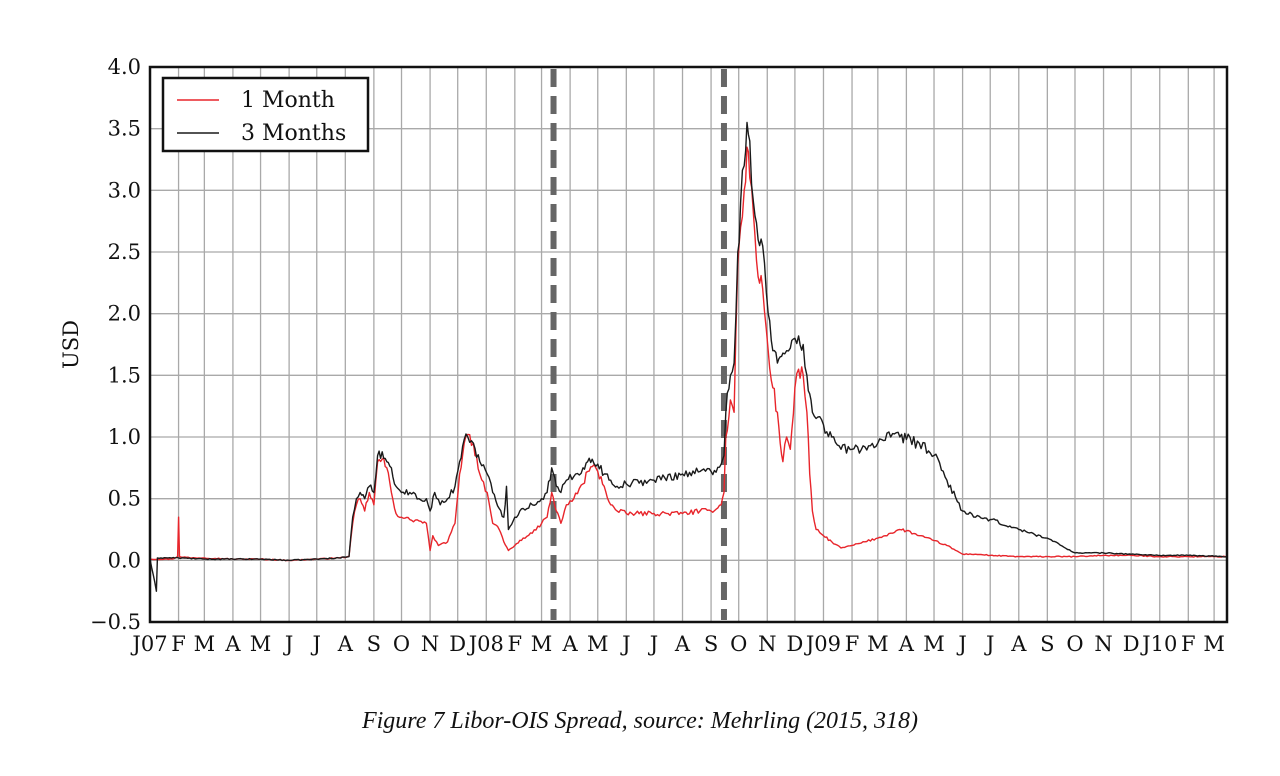 Image resolution: width=1280 pixels, height=776 pixels. I want to click on y-ticks: −0.5 0.0 0.5 1.0 1.5 2.0 2.5 3.0 3.5 4.0, so click(115, 344).